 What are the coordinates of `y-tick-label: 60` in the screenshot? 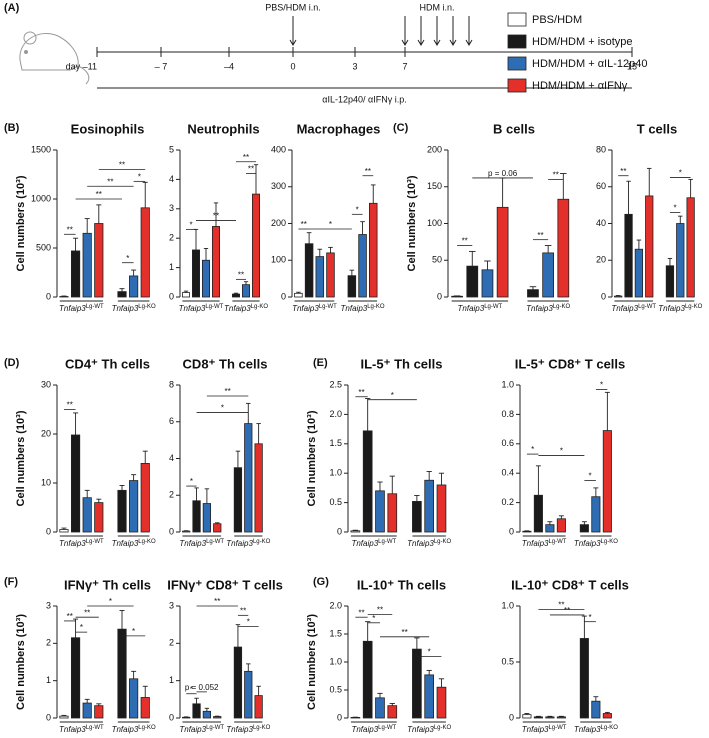 It's located at (601, 186).